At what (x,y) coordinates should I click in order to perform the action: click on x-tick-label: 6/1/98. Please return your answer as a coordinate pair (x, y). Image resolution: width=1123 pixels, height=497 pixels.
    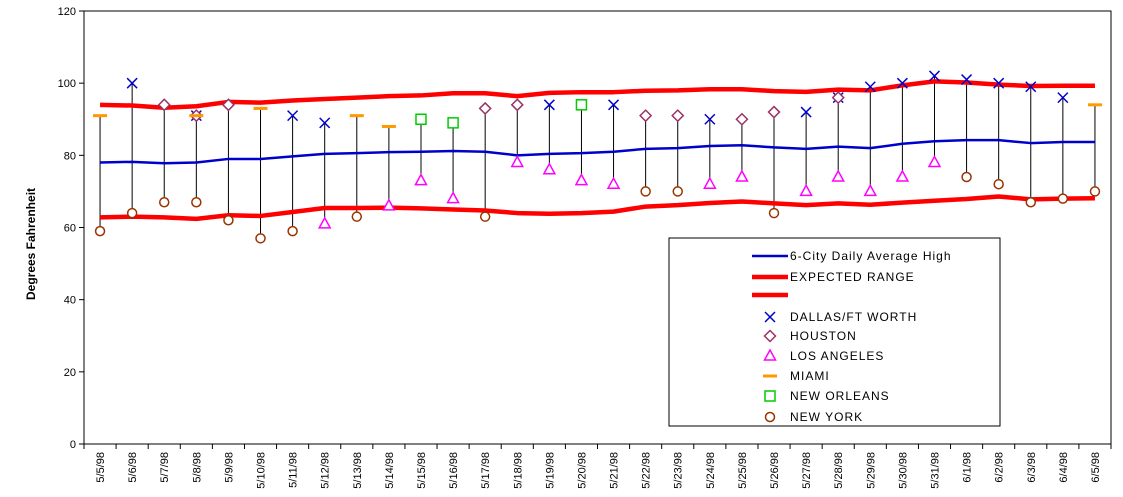
    Looking at the image, I should click on (968, 467).